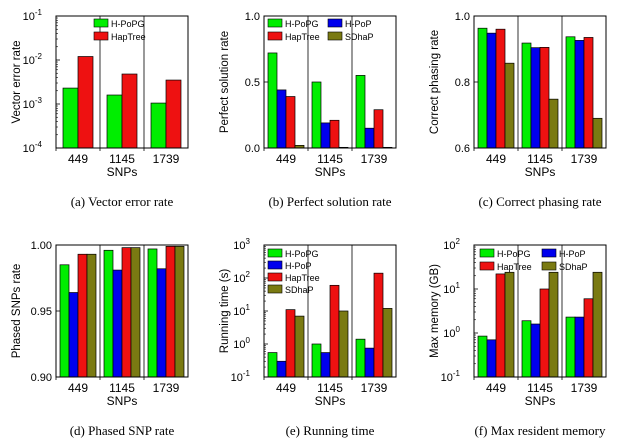 The height and width of the screenshot is (441, 635). What do you see at coordinates (33, 103) in the screenshot?
I see `y-tick-label: 10⁻³` at bounding box center [33, 103].